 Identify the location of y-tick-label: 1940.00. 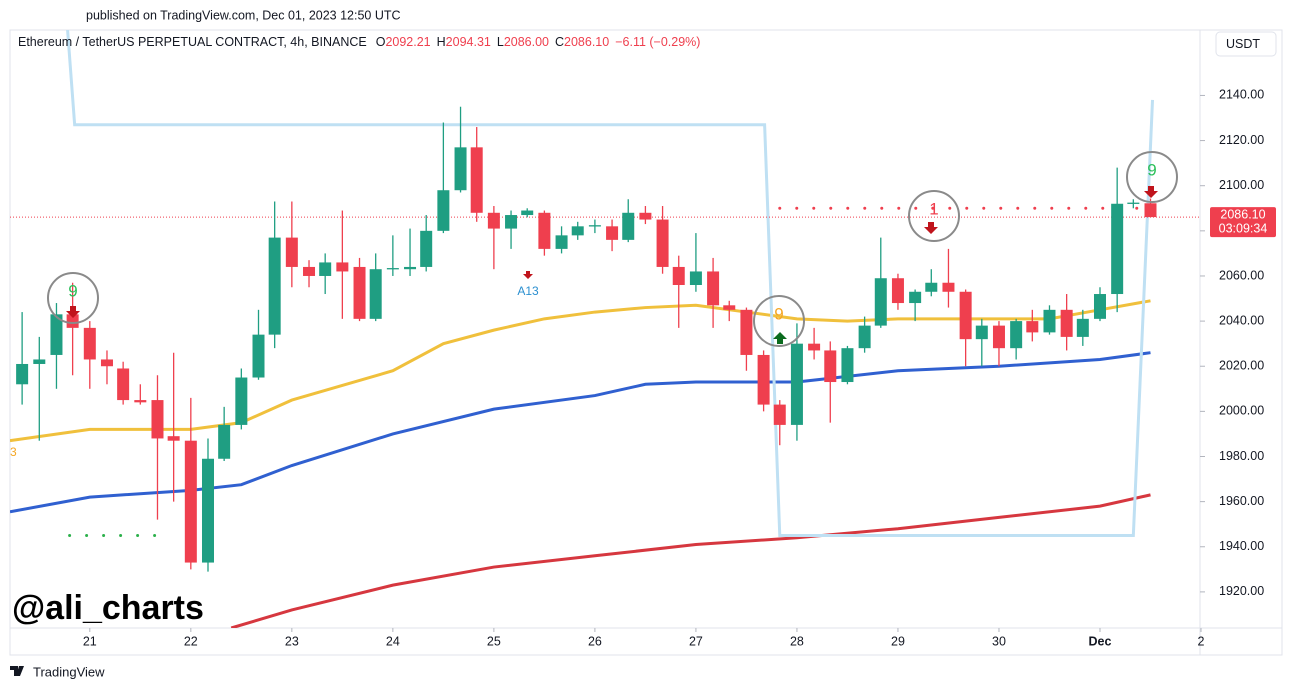
(1241, 546).